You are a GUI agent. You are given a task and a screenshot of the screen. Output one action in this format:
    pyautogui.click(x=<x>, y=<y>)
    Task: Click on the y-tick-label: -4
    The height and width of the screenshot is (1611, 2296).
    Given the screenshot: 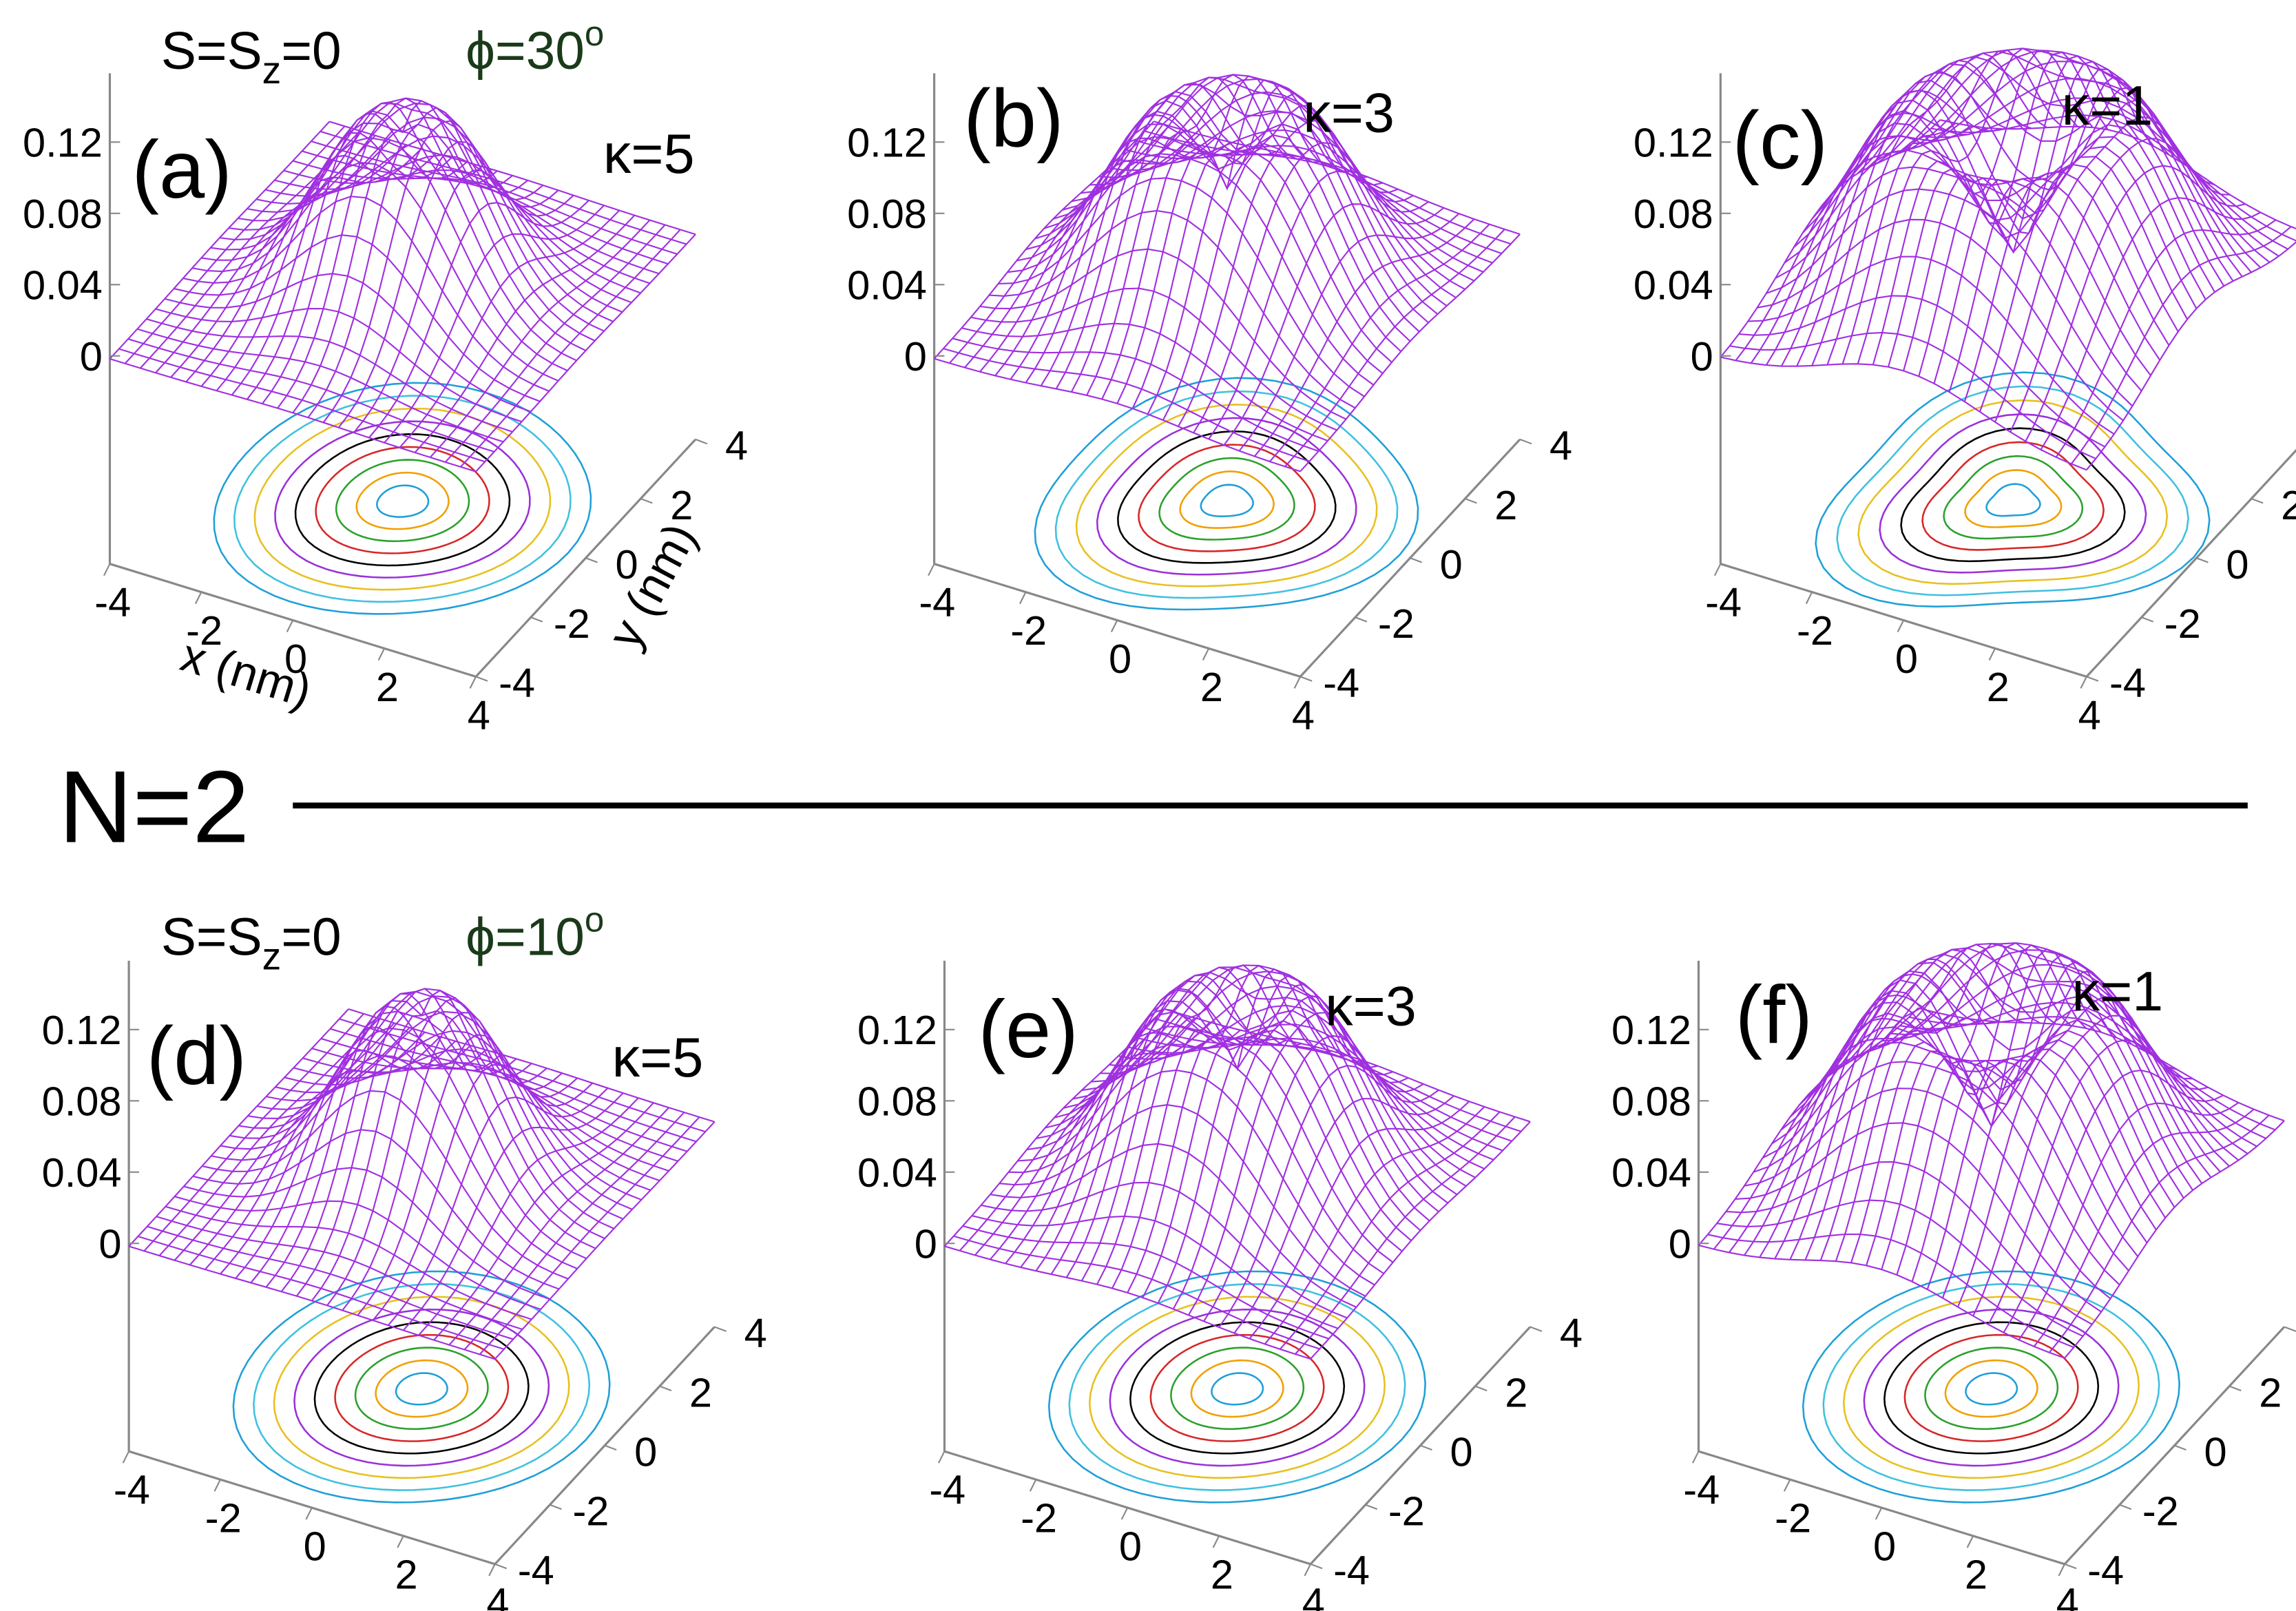 What is the action you would take?
    pyautogui.click(x=1341, y=683)
    